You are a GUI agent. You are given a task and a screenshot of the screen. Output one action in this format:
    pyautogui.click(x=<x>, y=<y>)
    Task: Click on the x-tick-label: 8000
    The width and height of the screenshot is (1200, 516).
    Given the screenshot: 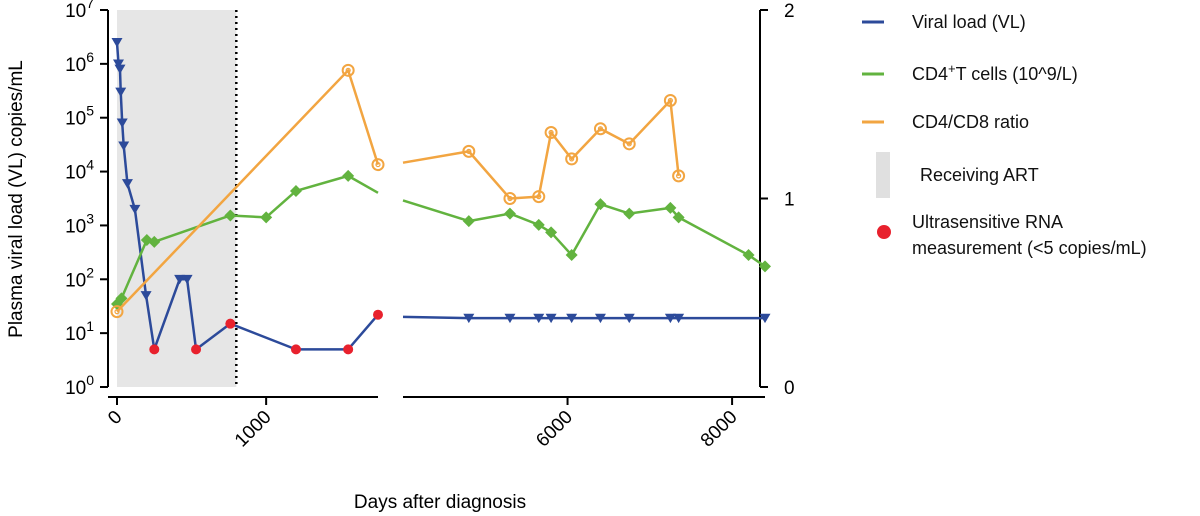 What is the action you would take?
    pyautogui.click(x=719, y=429)
    